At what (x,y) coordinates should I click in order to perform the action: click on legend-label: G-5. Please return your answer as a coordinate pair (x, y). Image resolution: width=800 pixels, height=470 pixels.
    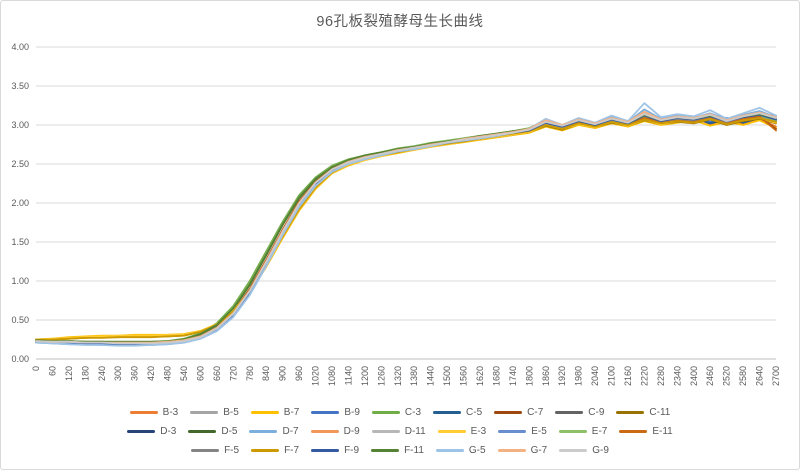
    Looking at the image, I should click on (477, 450).